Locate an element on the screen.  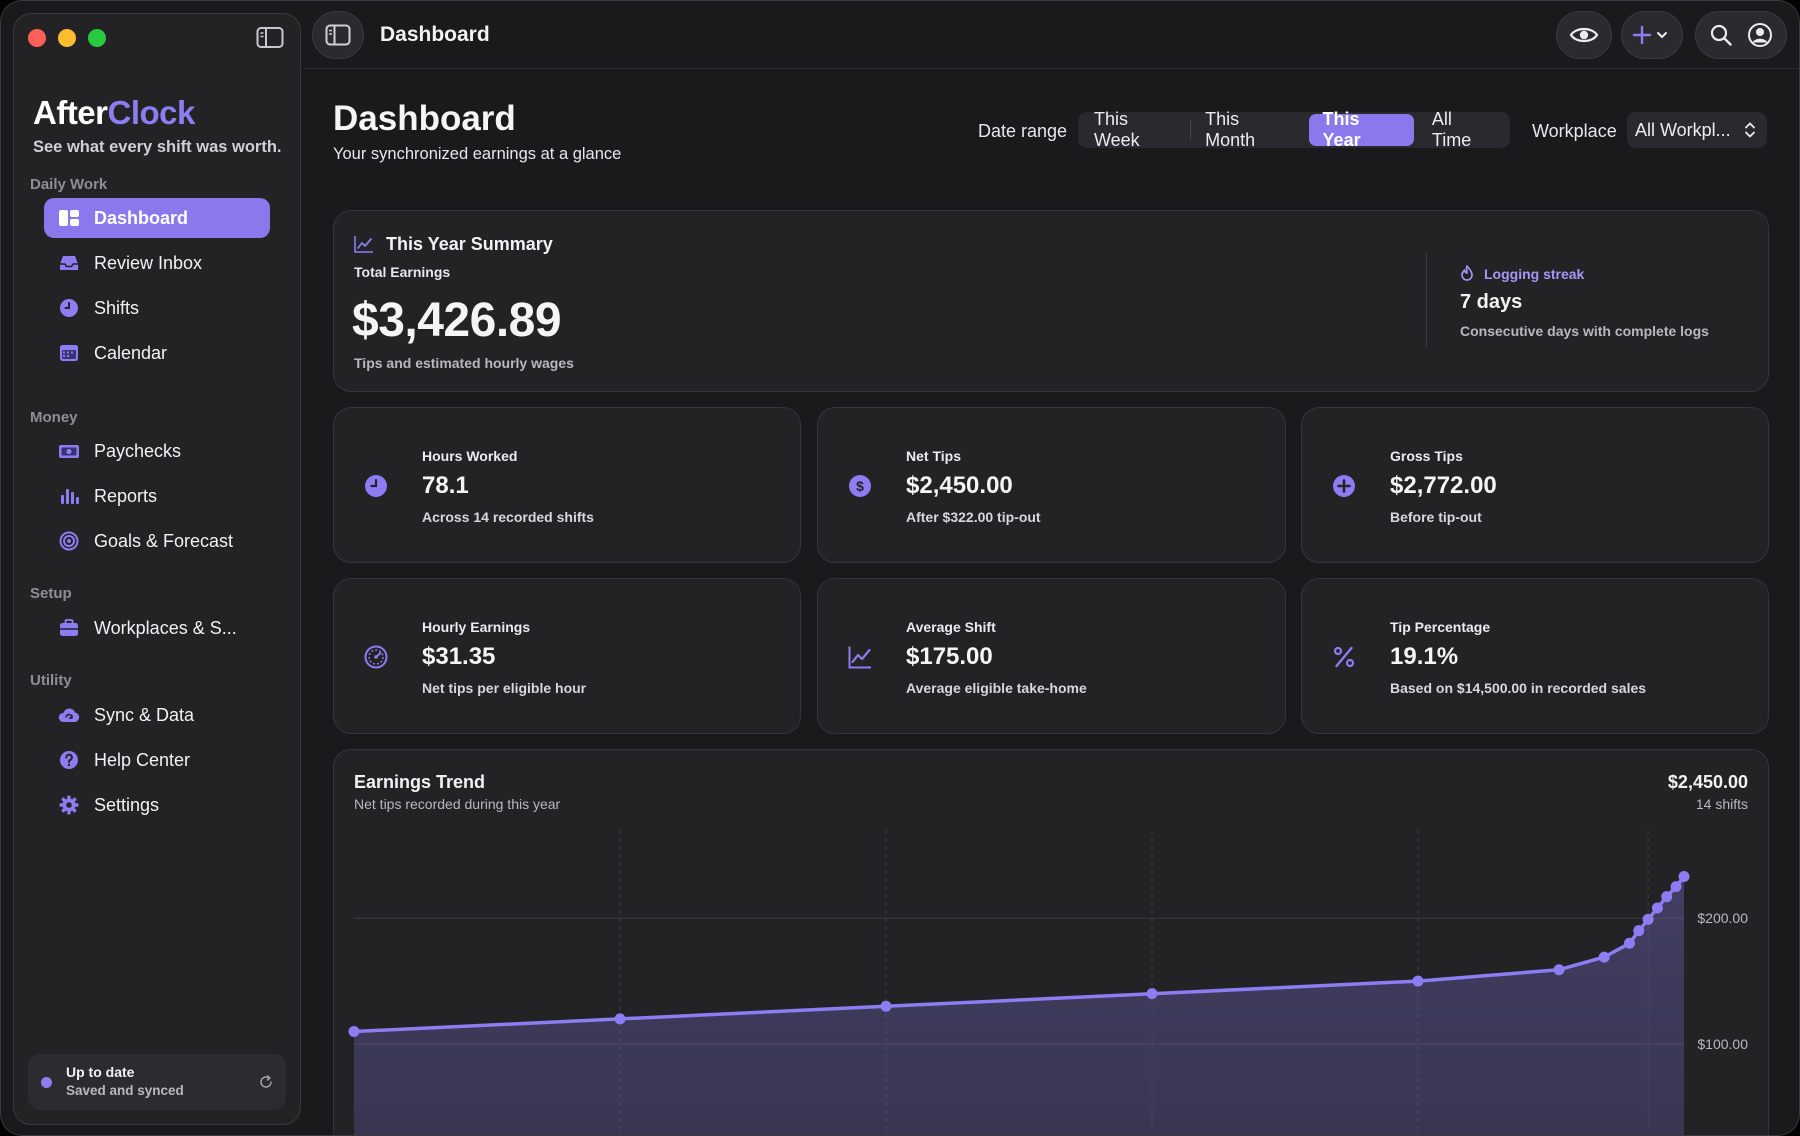
logging-streak-value: 7 days is located at coordinates (1491, 302).